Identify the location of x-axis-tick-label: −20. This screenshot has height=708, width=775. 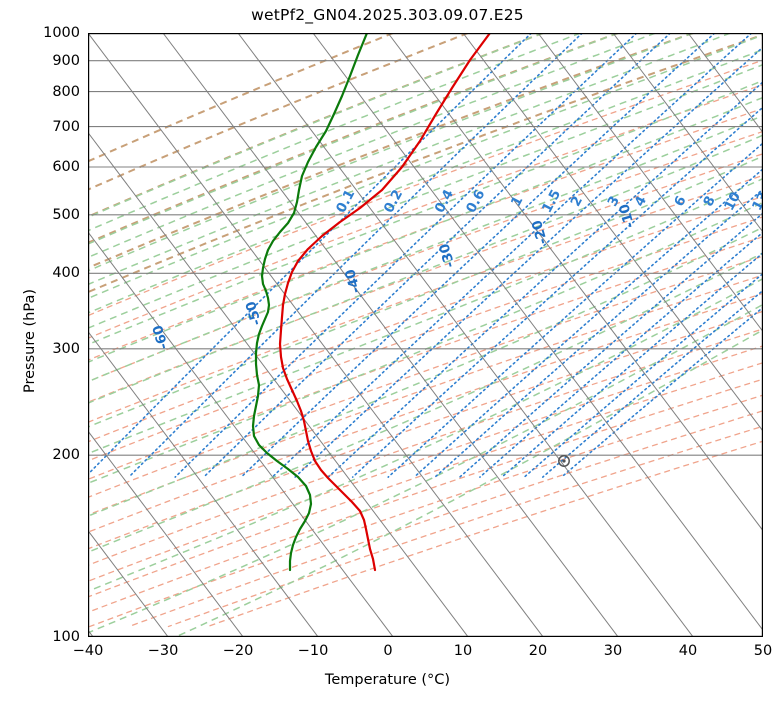
(238, 651).